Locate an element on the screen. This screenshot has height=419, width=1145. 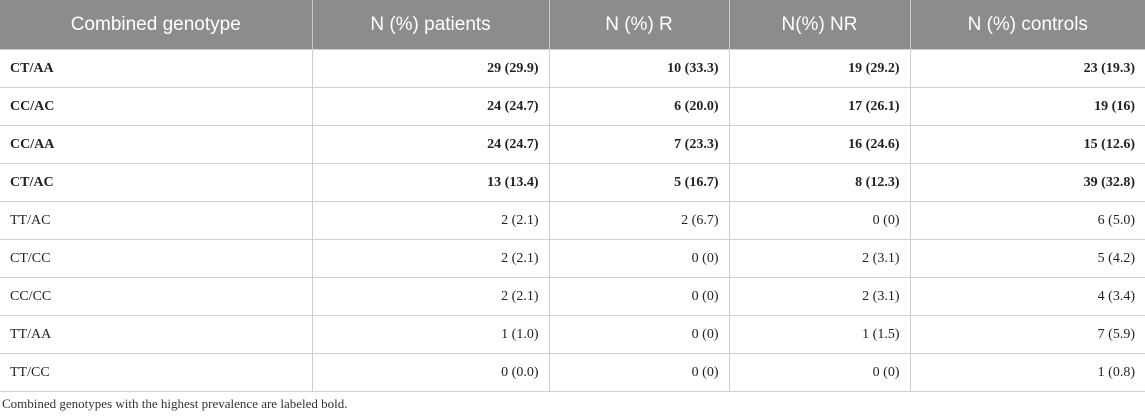
patients-cell: 13 (13.4) is located at coordinates (430, 182).